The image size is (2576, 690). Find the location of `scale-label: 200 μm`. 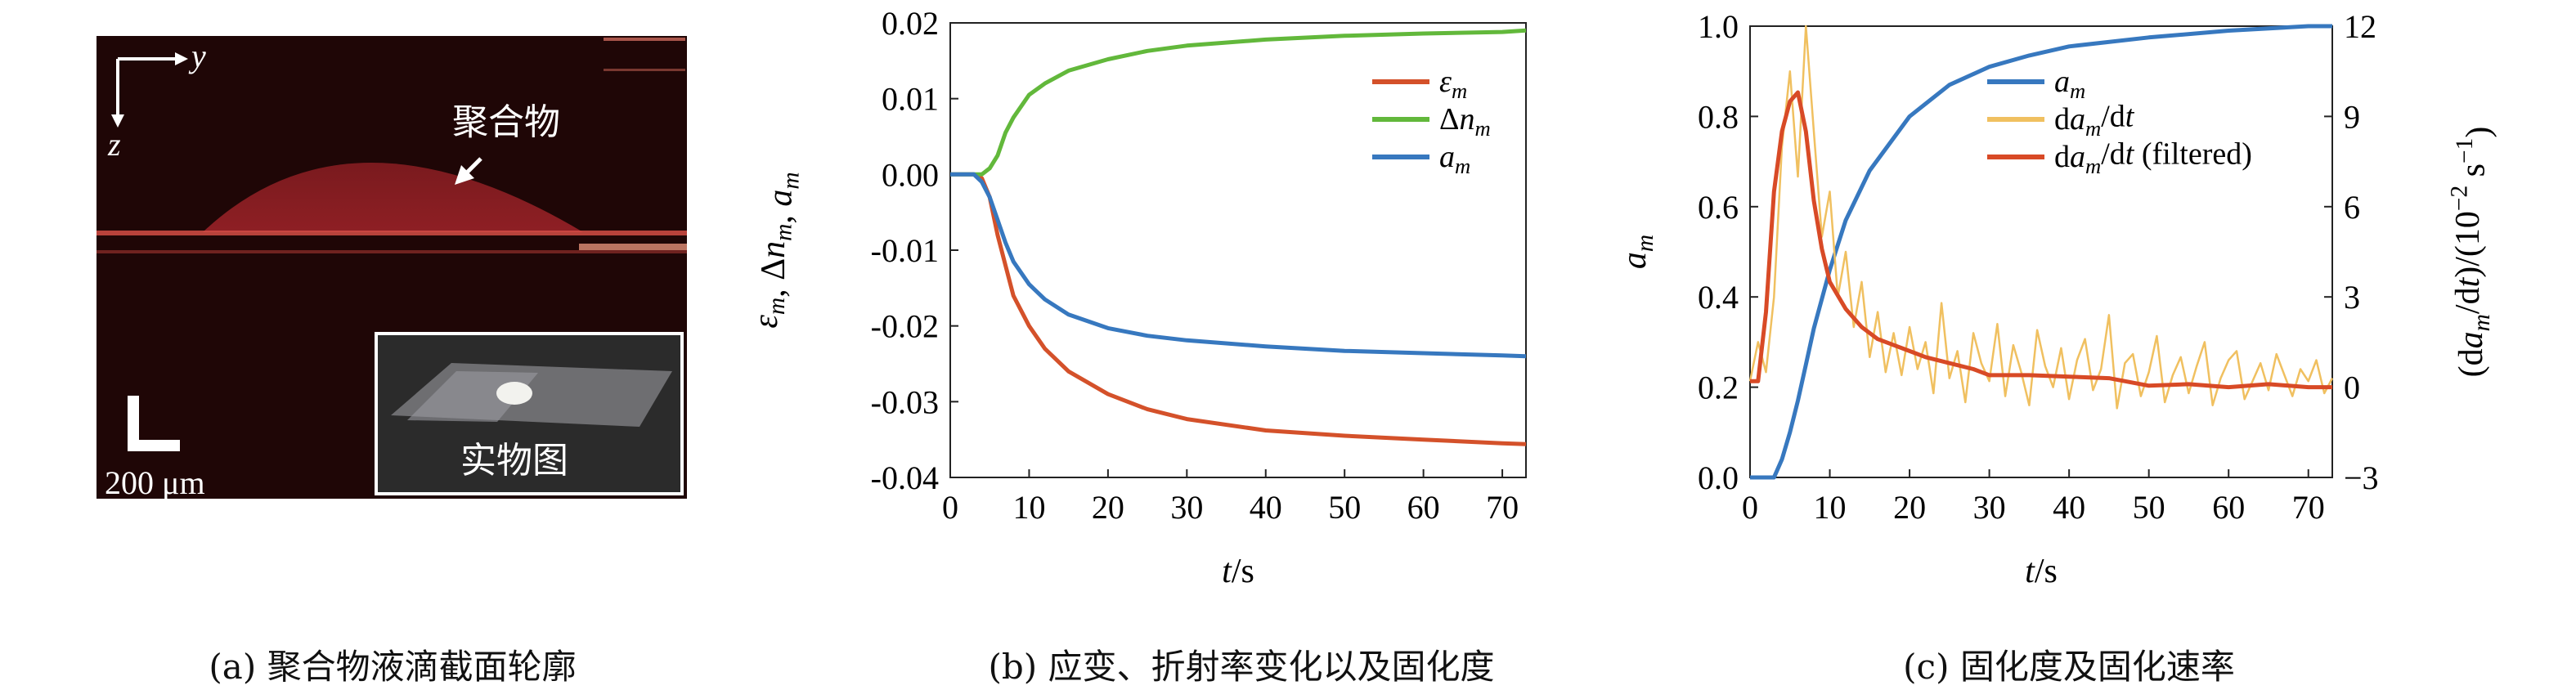

scale-label: 200 μm is located at coordinates (155, 481).